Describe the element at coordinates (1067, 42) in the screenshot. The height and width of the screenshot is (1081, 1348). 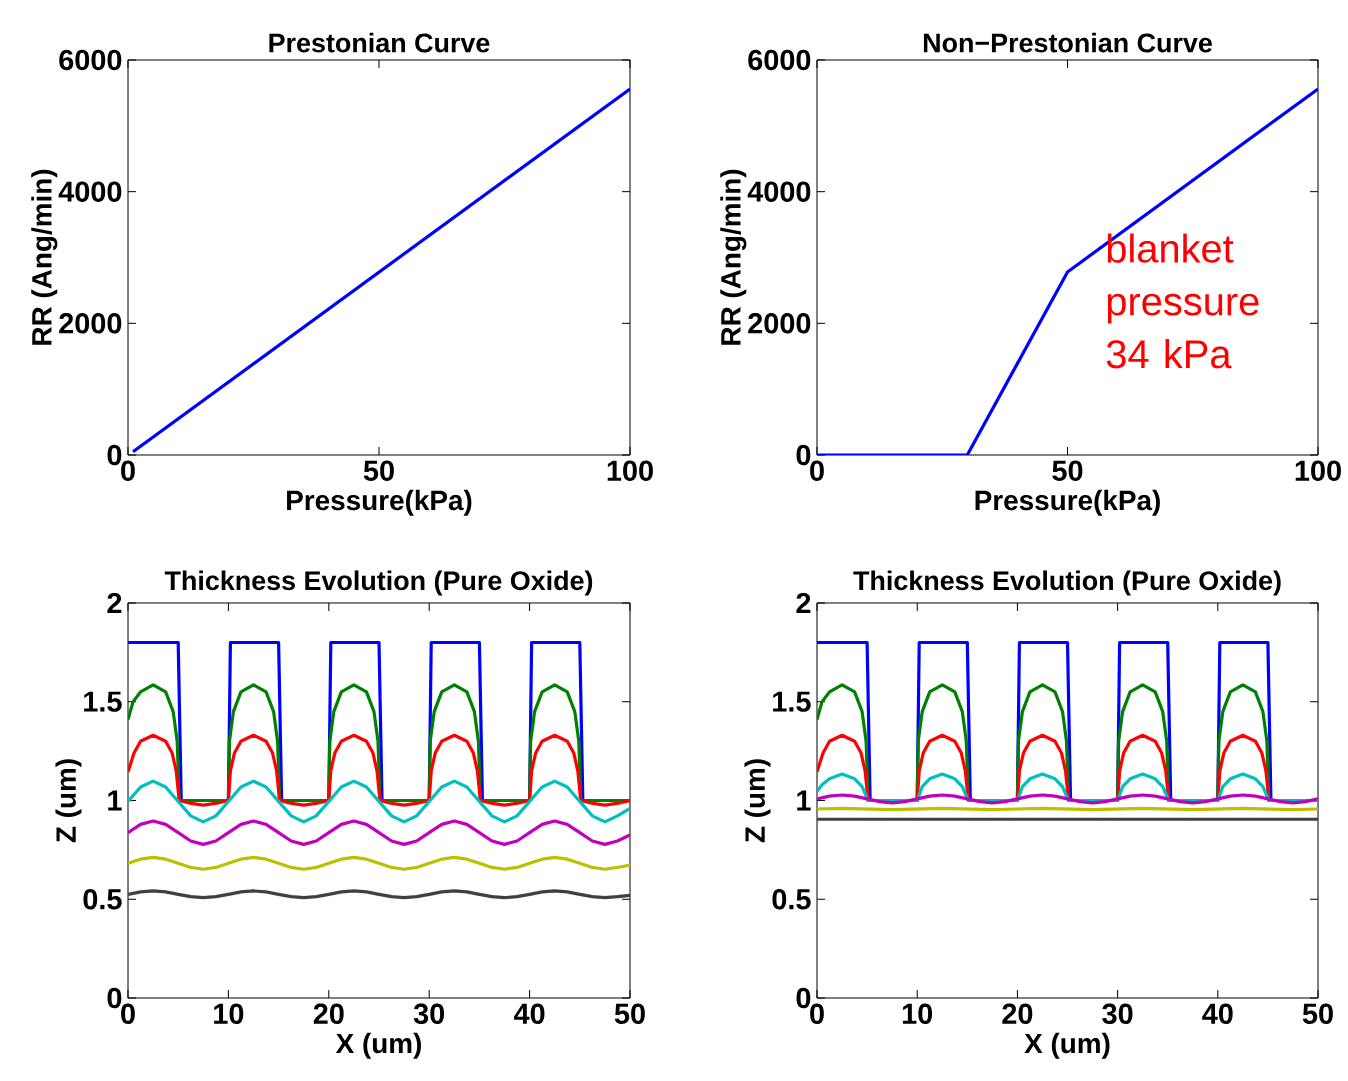
I see `chart-title: Non−Prestonian Curve` at that location.